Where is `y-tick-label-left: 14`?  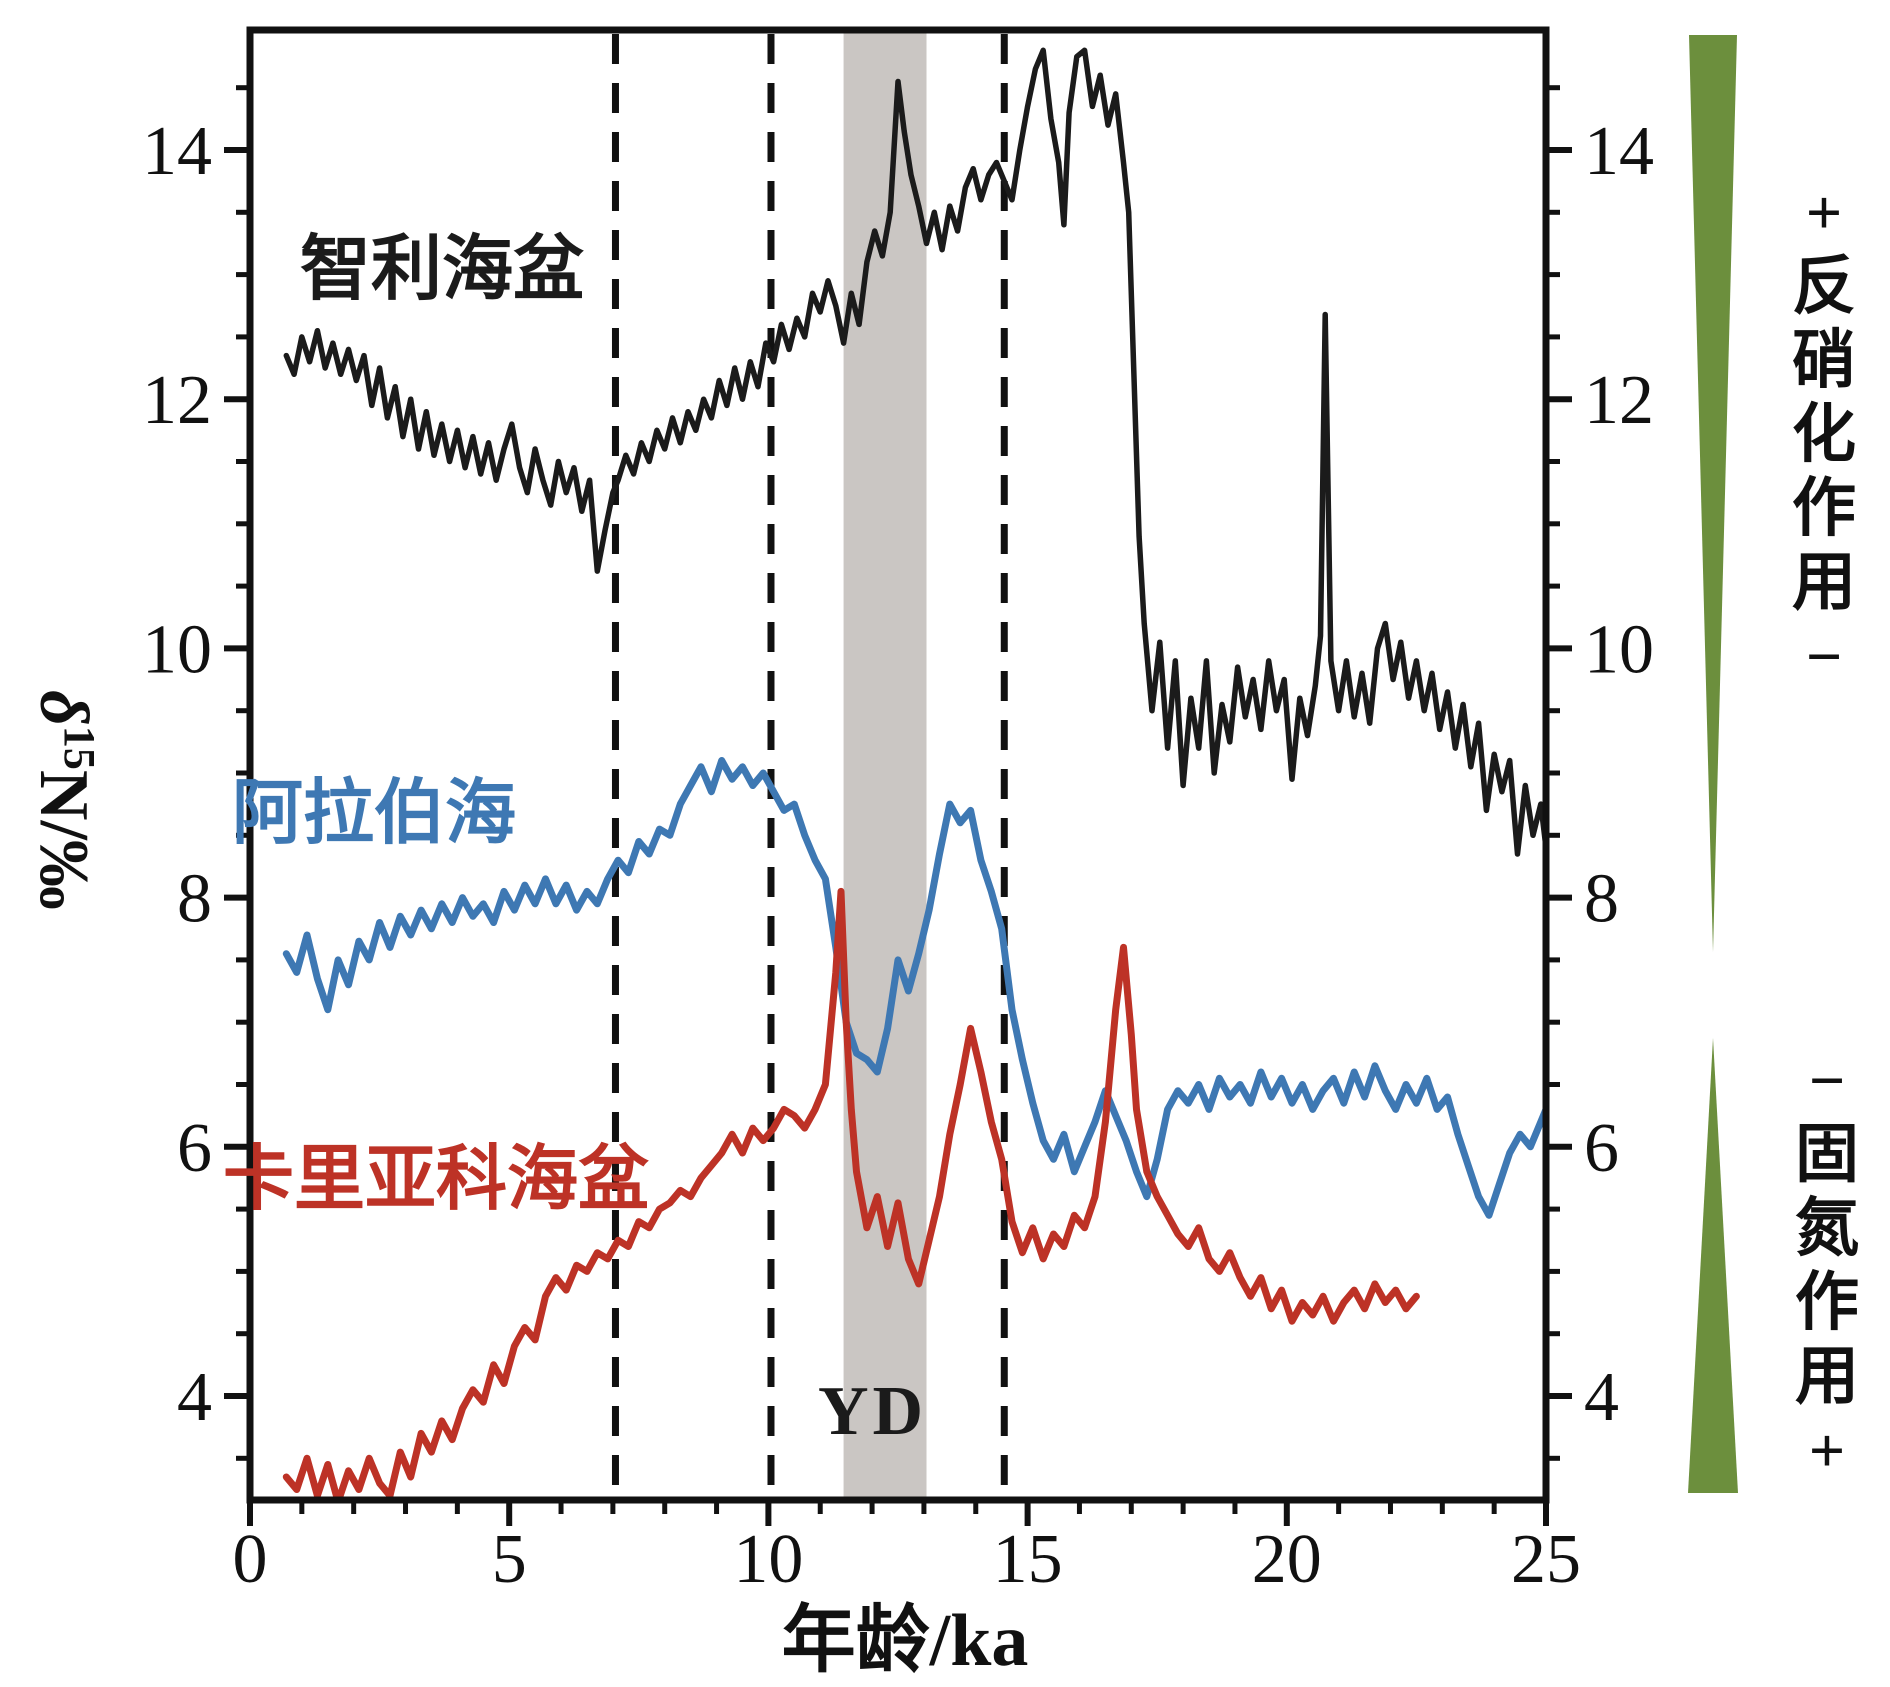 y-tick-label-left: 14 is located at coordinates (177, 151).